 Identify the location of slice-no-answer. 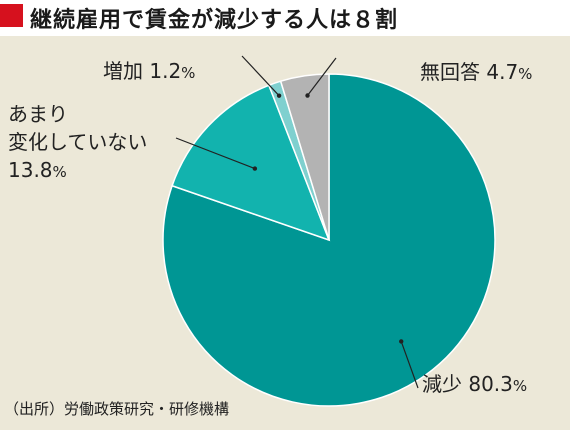
(304, 157).